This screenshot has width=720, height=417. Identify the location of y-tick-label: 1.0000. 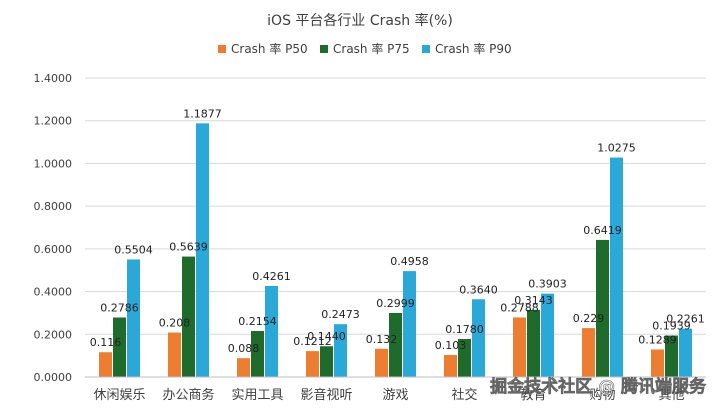
(53, 163).